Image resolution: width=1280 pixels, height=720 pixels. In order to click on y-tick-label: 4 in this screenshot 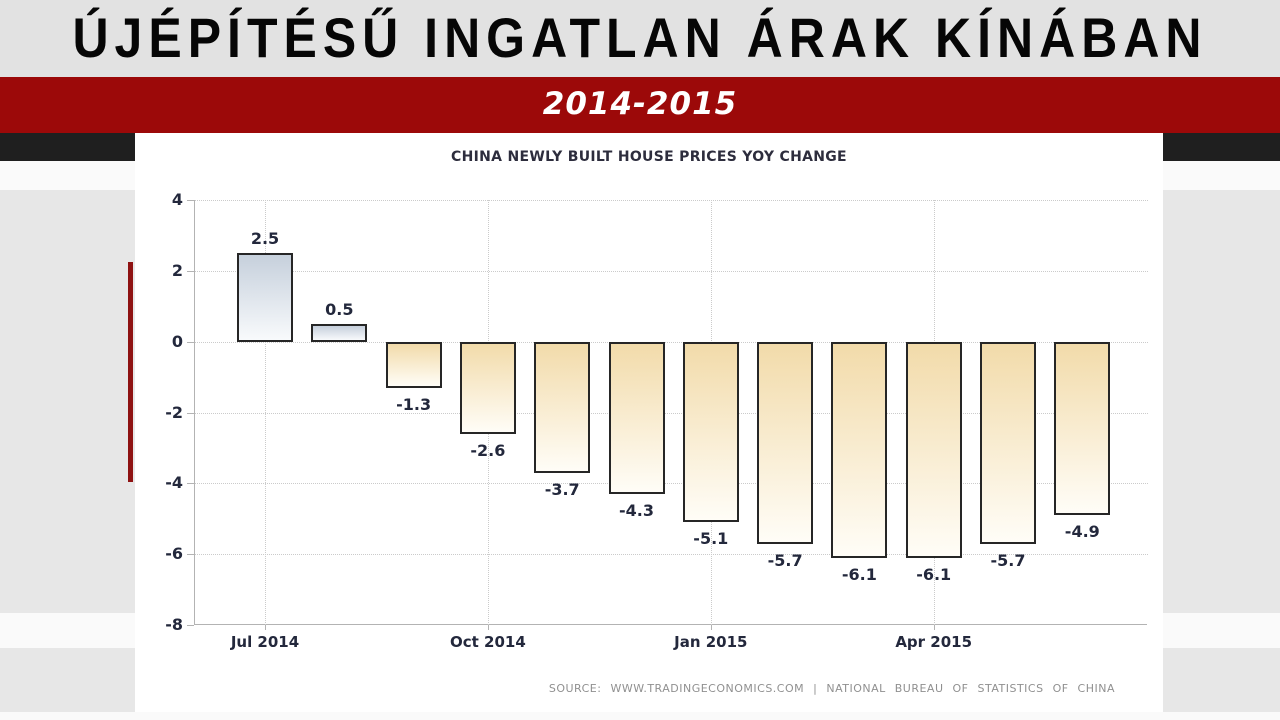, I will do `click(177, 199)`.